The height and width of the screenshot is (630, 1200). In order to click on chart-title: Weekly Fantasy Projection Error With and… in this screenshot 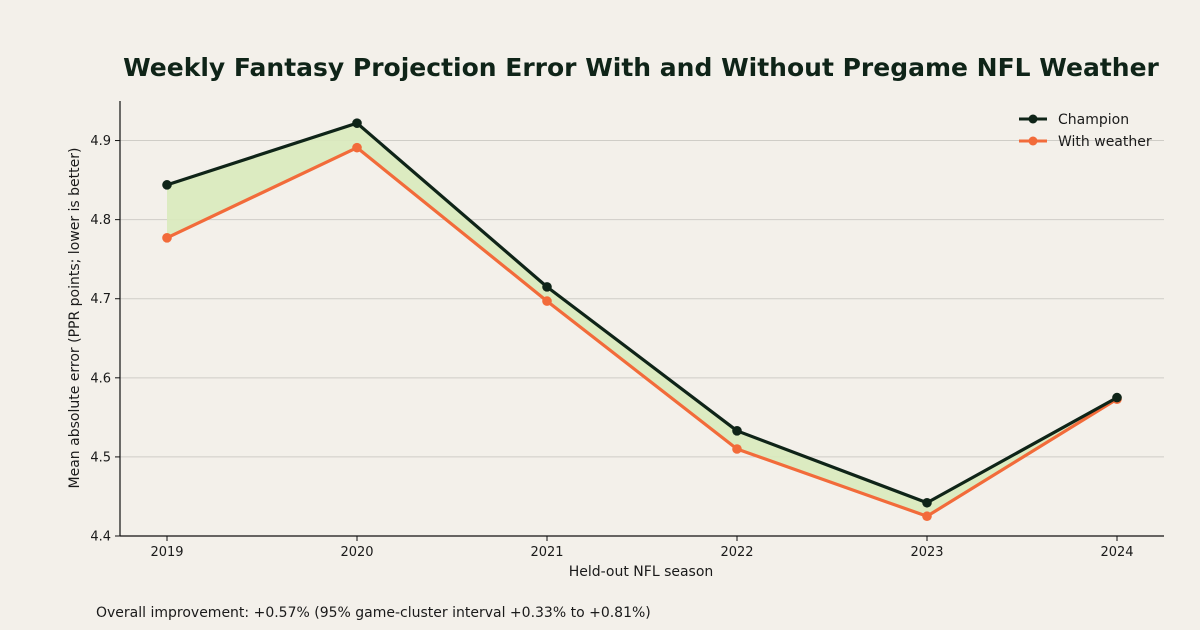, I will do `click(641, 67)`.